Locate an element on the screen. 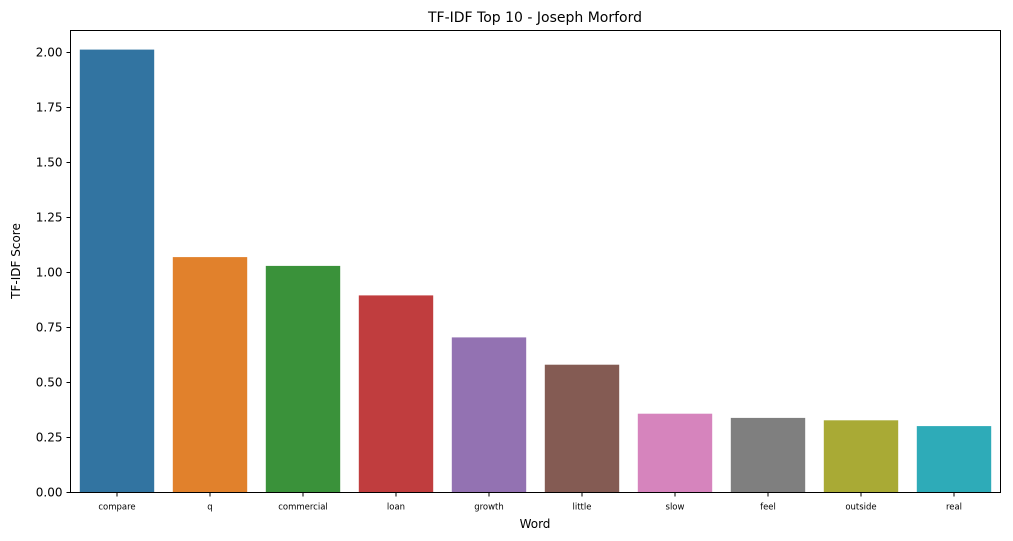  x-tick-label: compare is located at coordinates (116, 508).